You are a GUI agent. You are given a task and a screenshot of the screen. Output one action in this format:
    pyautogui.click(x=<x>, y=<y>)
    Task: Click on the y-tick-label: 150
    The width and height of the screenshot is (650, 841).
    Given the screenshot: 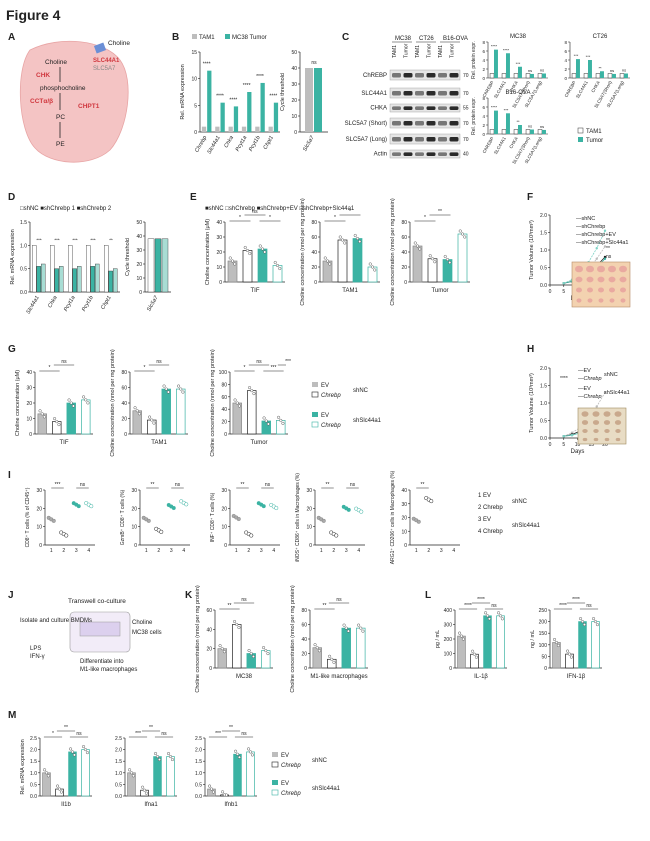 What is the action you would take?
    pyautogui.click(x=543, y=634)
    